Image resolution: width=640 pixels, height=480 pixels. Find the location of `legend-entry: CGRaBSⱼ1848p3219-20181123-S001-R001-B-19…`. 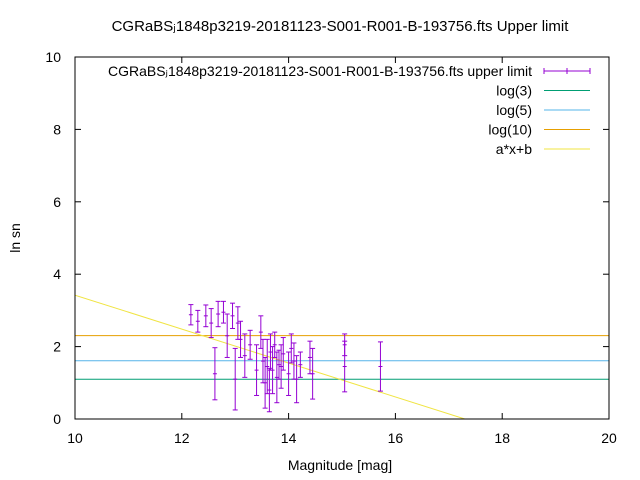

legend-entry: CGRaBSⱼ1848p3219-20181123-S001-R001-B-19… is located at coordinates (349, 71).